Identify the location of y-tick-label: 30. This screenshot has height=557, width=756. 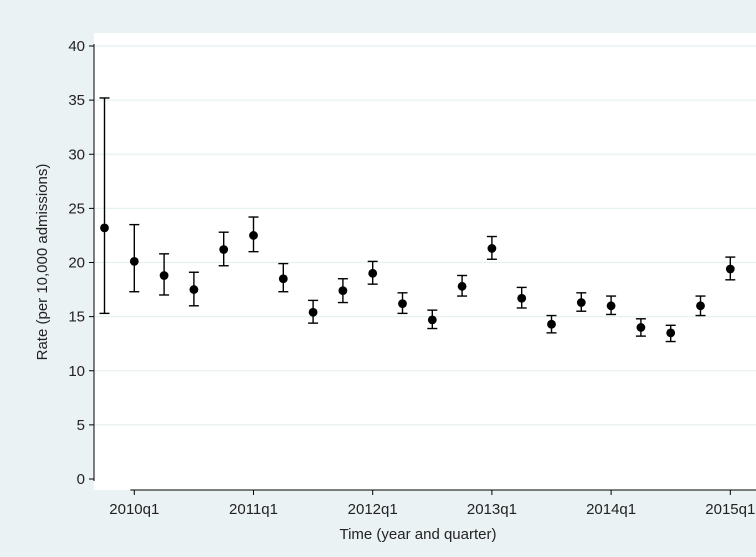
(76, 154).